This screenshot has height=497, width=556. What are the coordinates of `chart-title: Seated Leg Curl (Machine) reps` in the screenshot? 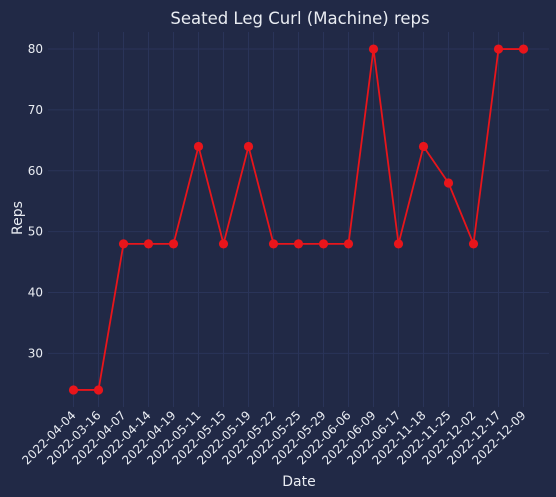 It's located at (299, 18).